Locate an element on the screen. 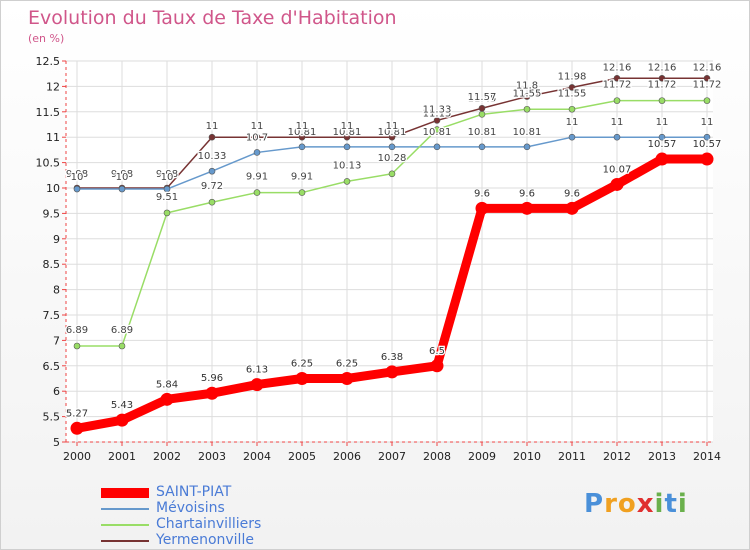 The width and height of the screenshot is (750, 550). y-tick-label: 10.5 is located at coordinates (48, 163).